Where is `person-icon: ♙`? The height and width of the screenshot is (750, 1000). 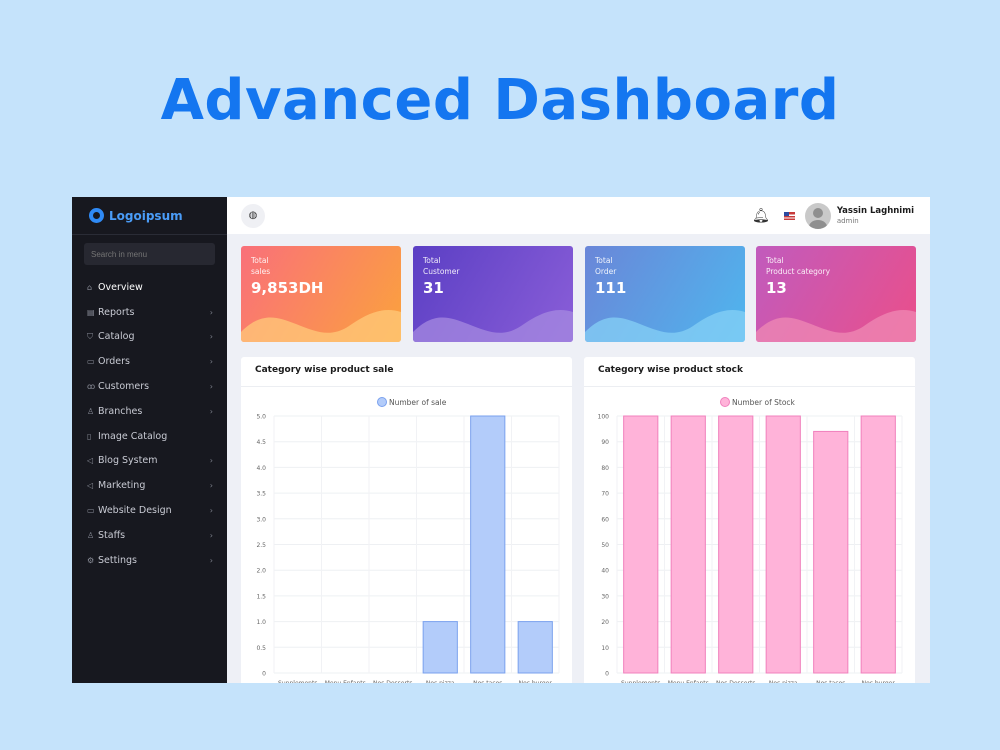 person-icon: ♙ is located at coordinates (91, 411).